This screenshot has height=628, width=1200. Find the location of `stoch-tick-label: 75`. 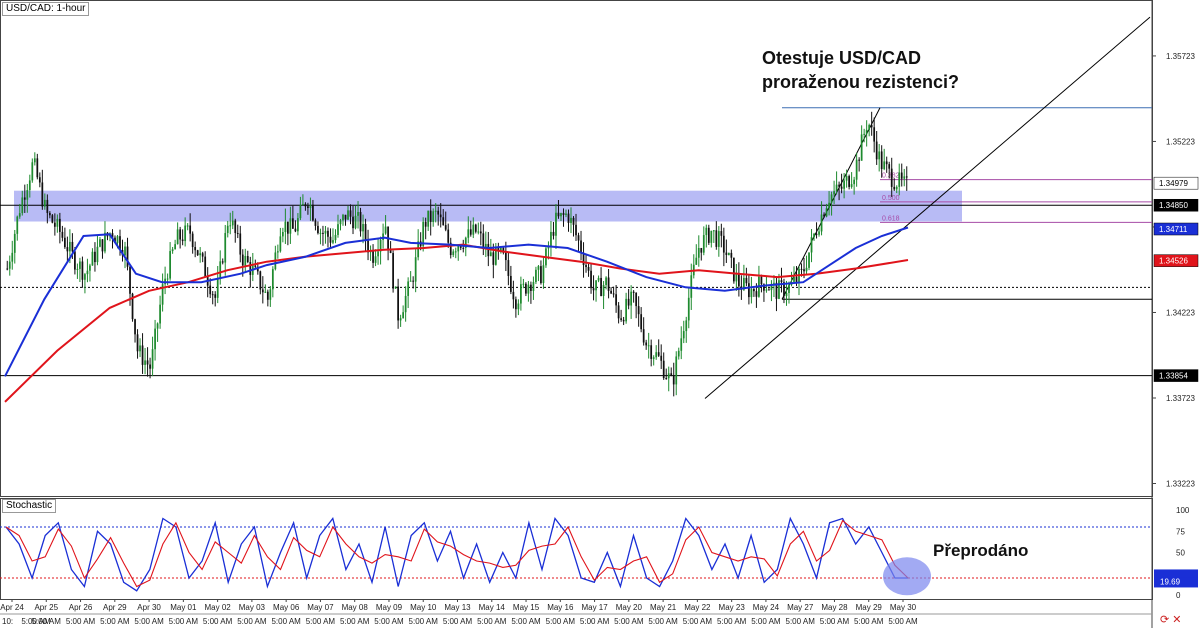

stoch-tick-label: 75 is located at coordinates (1180, 531).